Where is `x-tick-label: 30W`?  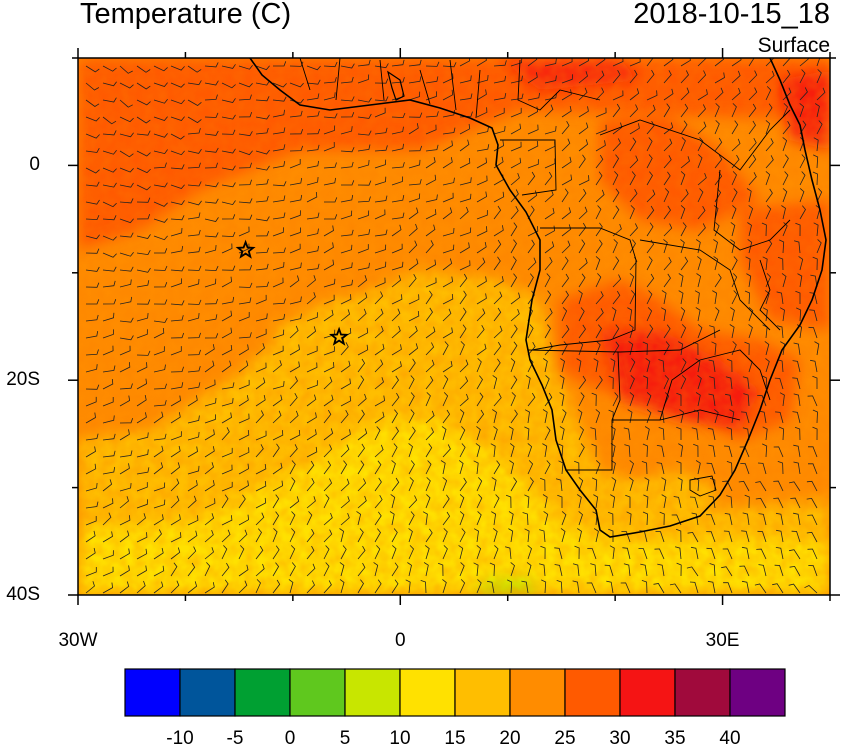
x-tick-label: 30W is located at coordinates (78, 640).